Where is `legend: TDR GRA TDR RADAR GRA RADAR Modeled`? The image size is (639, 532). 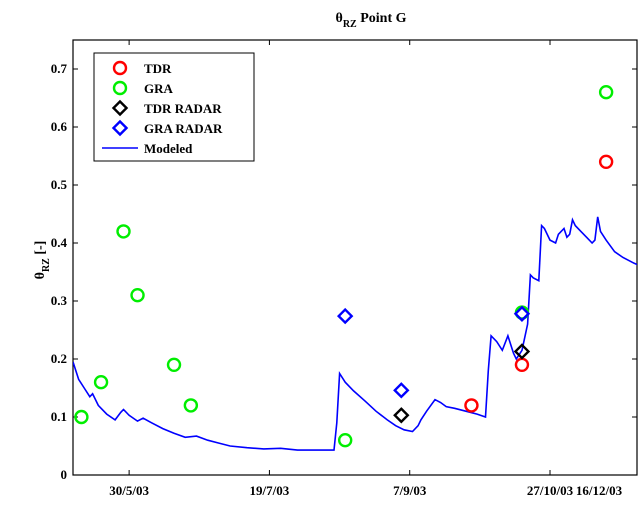 legend: TDR GRA TDR RADAR GRA RADAR Modeled is located at coordinates (174, 107).